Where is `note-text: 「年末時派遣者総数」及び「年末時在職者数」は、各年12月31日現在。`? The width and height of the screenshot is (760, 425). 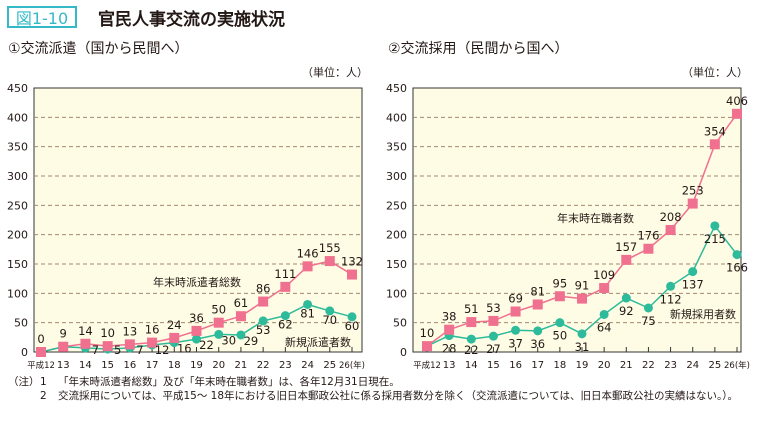 note-text: 「年末時派遣者総数」及び「年末時在職者数」は、各年12月31日現在。 is located at coordinates (229, 382).